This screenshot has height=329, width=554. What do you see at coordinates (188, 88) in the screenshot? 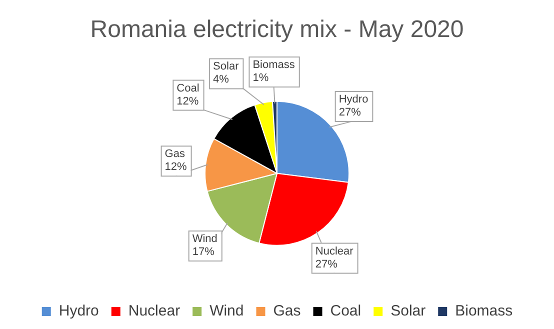
I see `slice-label: Coal` at bounding box center [188, 88].